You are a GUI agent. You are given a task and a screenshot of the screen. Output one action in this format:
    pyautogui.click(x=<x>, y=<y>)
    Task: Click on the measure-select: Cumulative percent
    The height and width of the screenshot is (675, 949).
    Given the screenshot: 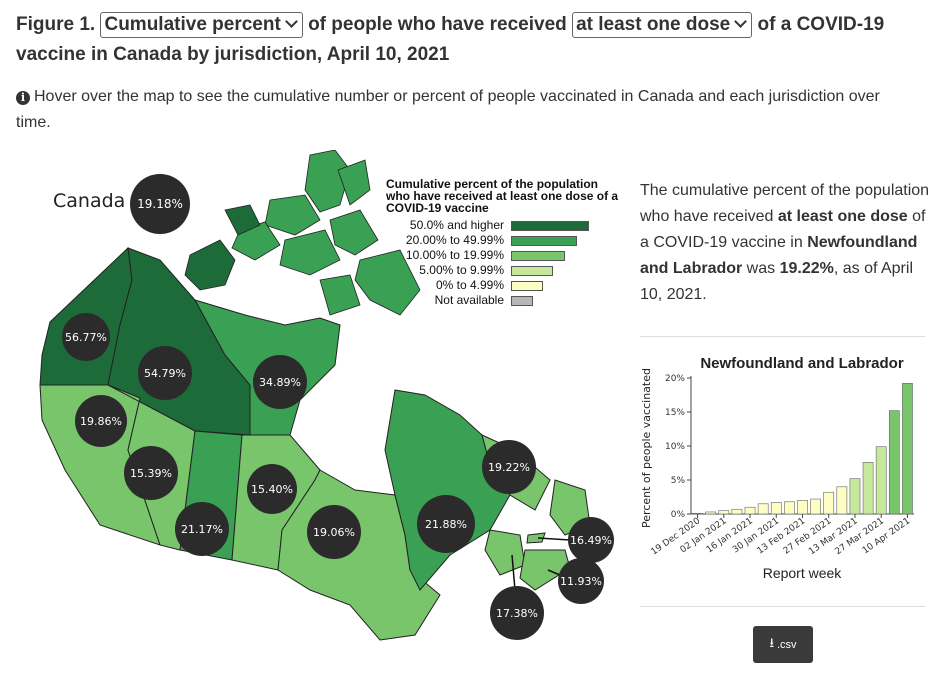 What is the action you would take?
    pyautogui.click(x=201, y=25)
    